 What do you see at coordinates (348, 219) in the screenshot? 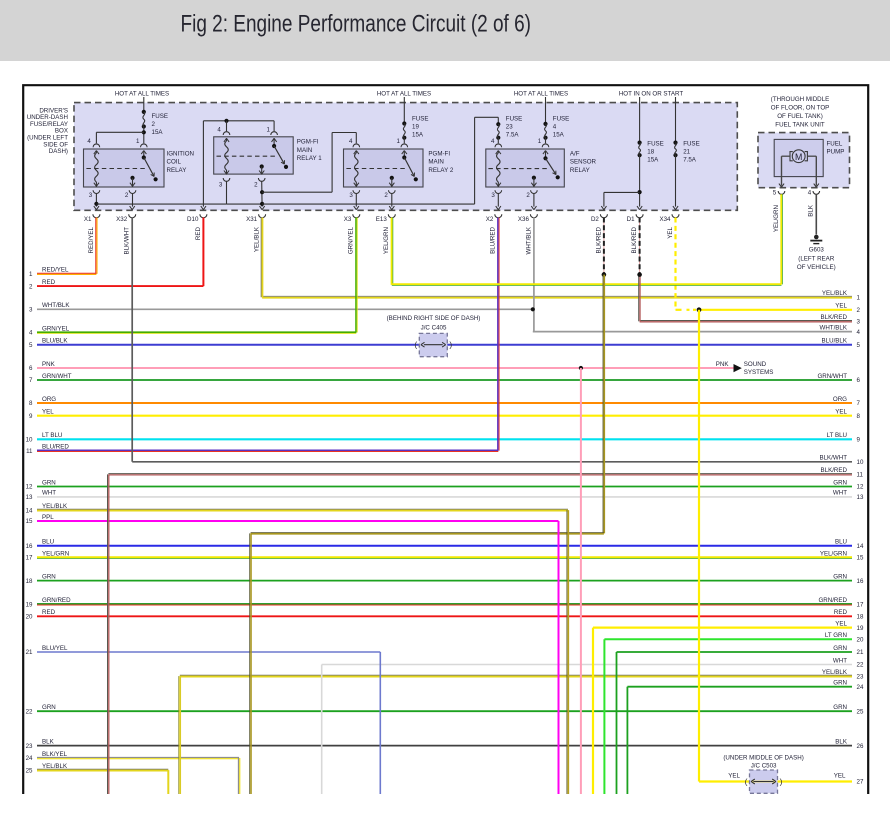
I see `svg-text: X3` at bounding box center [348, 219].